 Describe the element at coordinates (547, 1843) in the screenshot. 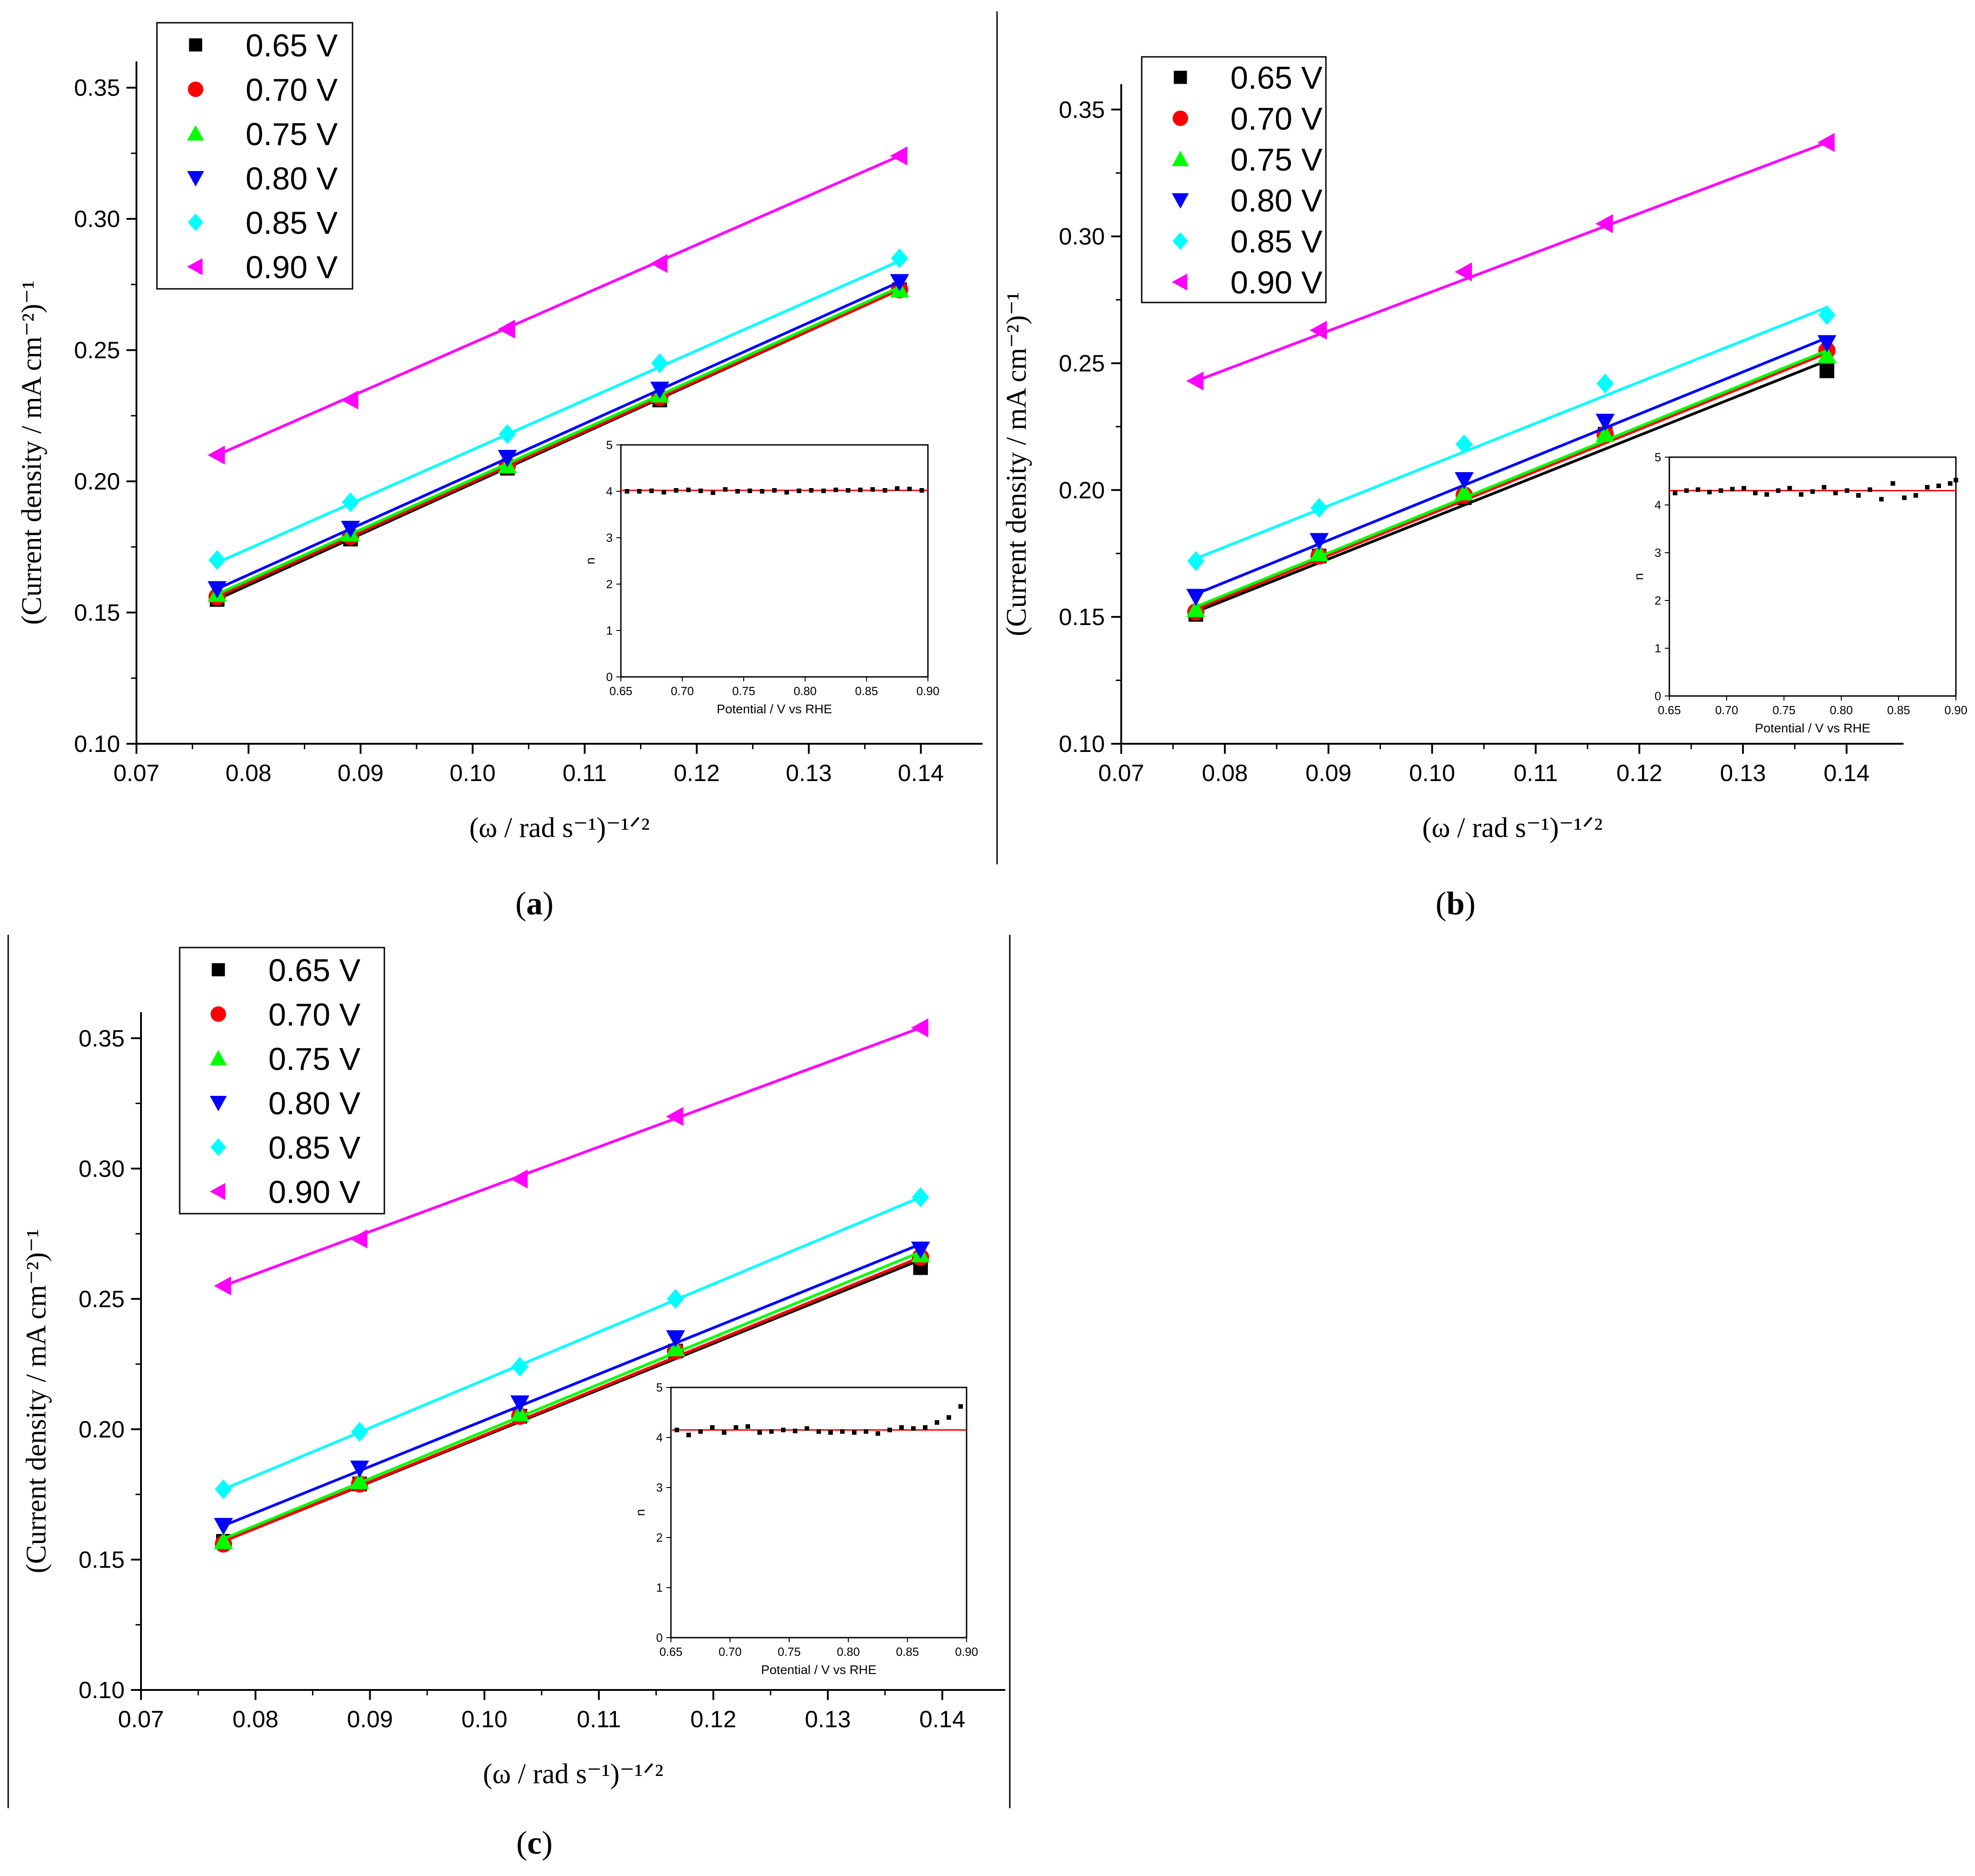

I see `panel-c-label-close: )` at that location.